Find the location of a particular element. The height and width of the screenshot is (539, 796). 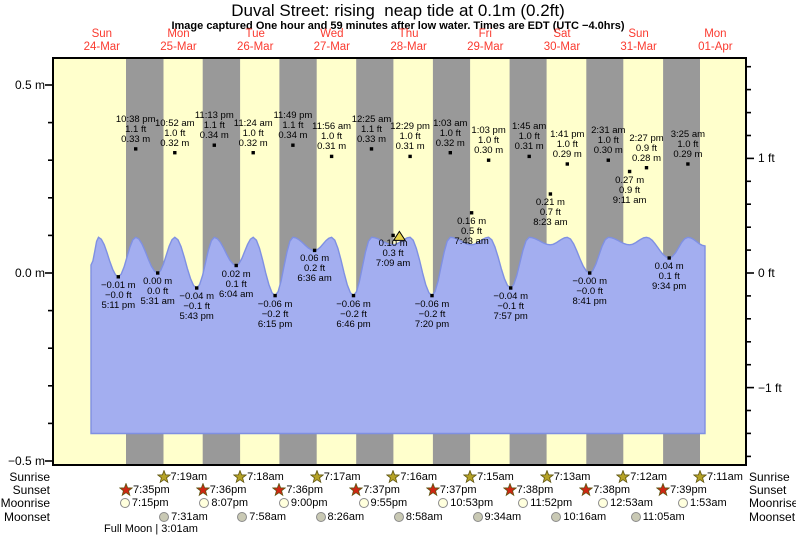

moonrise-time: 11:52pm is located at coordinates (551, 503).